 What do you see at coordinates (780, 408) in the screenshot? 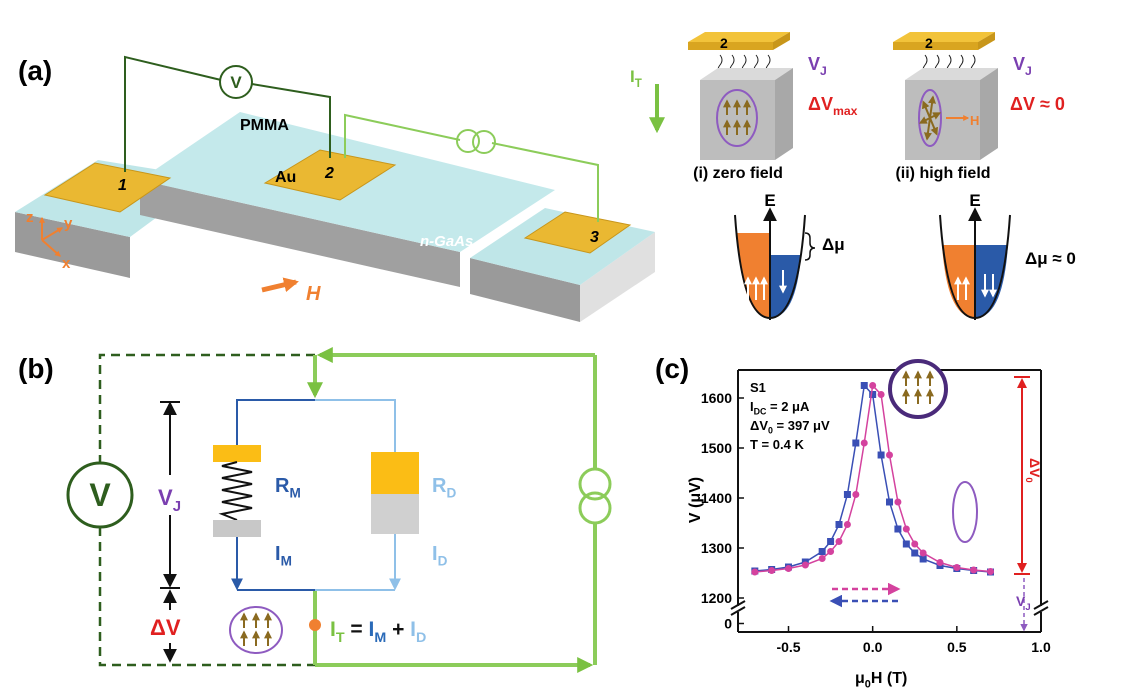
I see `annotation: IDC = 2 μA` at bounding box center [780, 408].